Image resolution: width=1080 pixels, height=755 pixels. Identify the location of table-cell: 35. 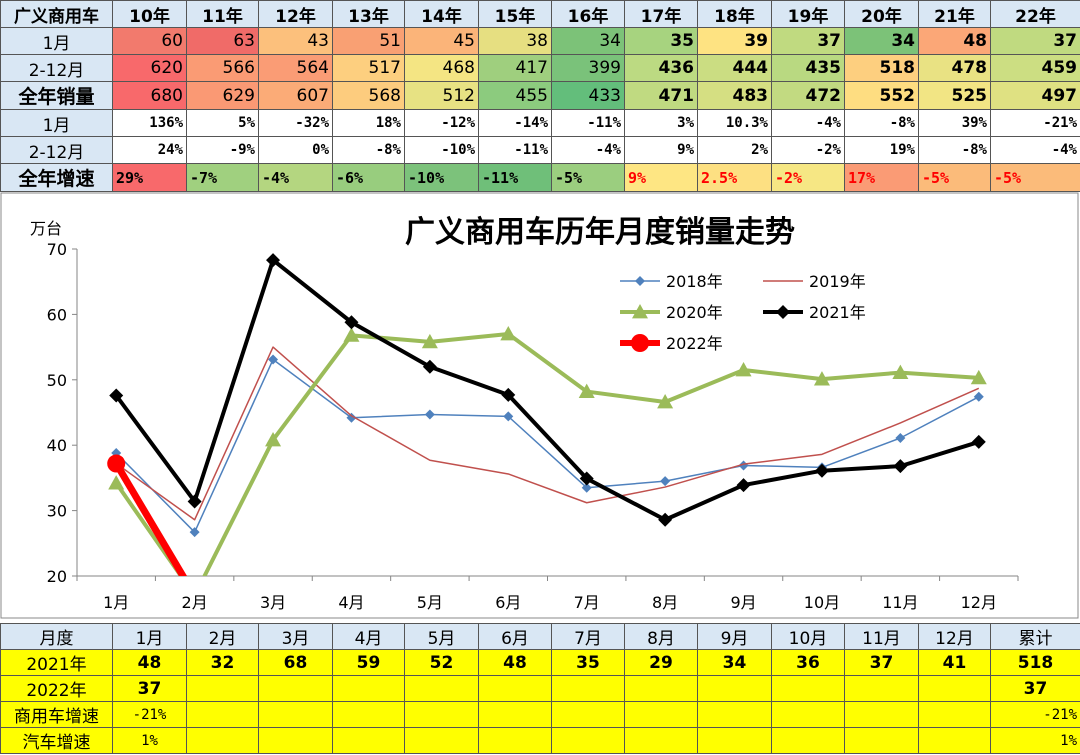
(588, 662).